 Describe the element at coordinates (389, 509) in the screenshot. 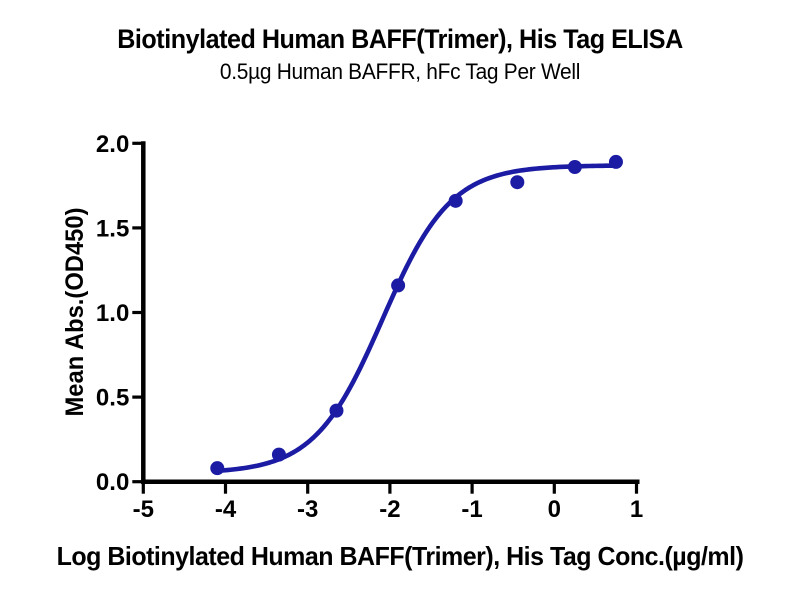

I see `x-tick-label: -2` at that location.